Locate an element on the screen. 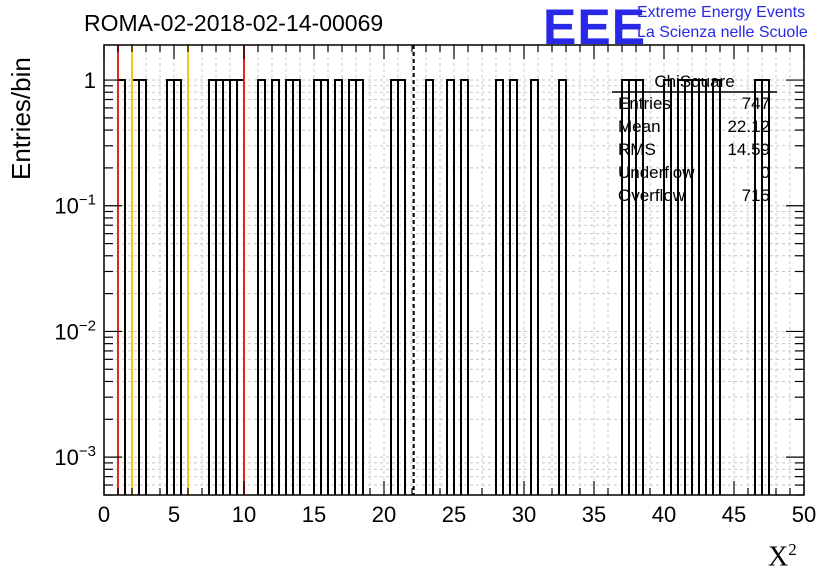 This screenshot has height=573, width=836. y-tick-label: 10⁻¹ is located at coordinates (75, 205).